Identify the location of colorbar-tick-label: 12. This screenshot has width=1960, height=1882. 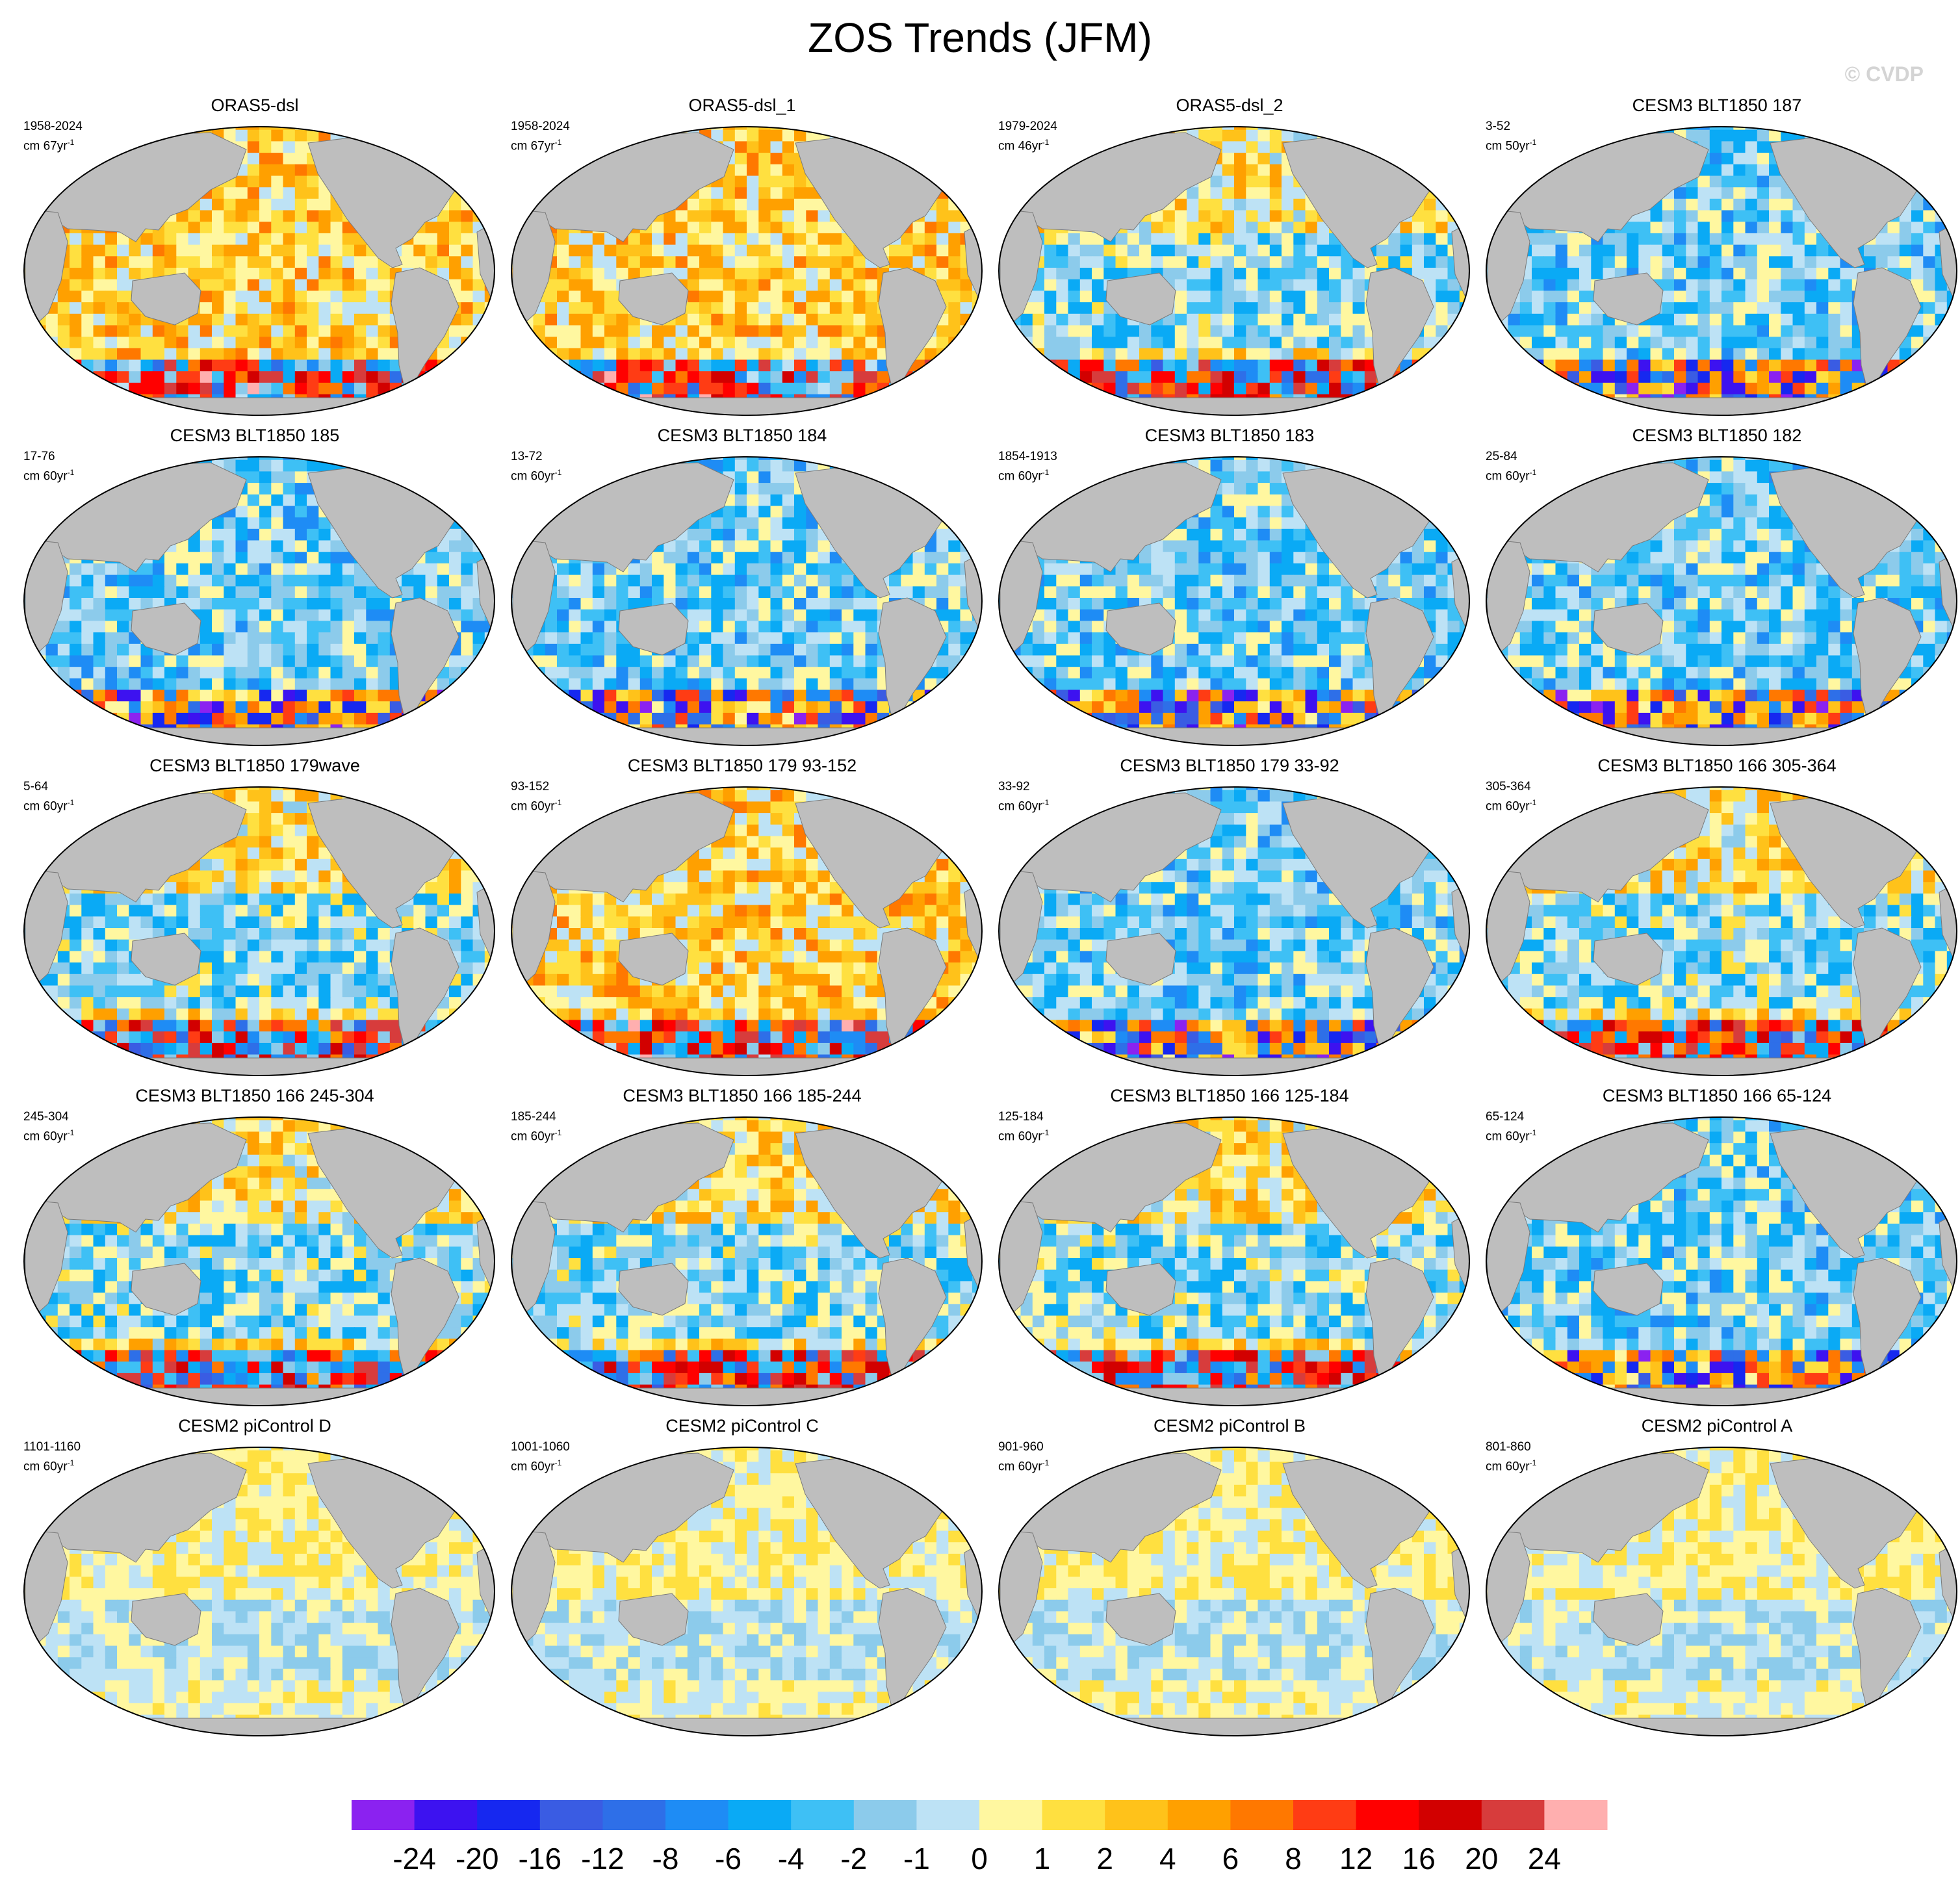
(1356, 1859).